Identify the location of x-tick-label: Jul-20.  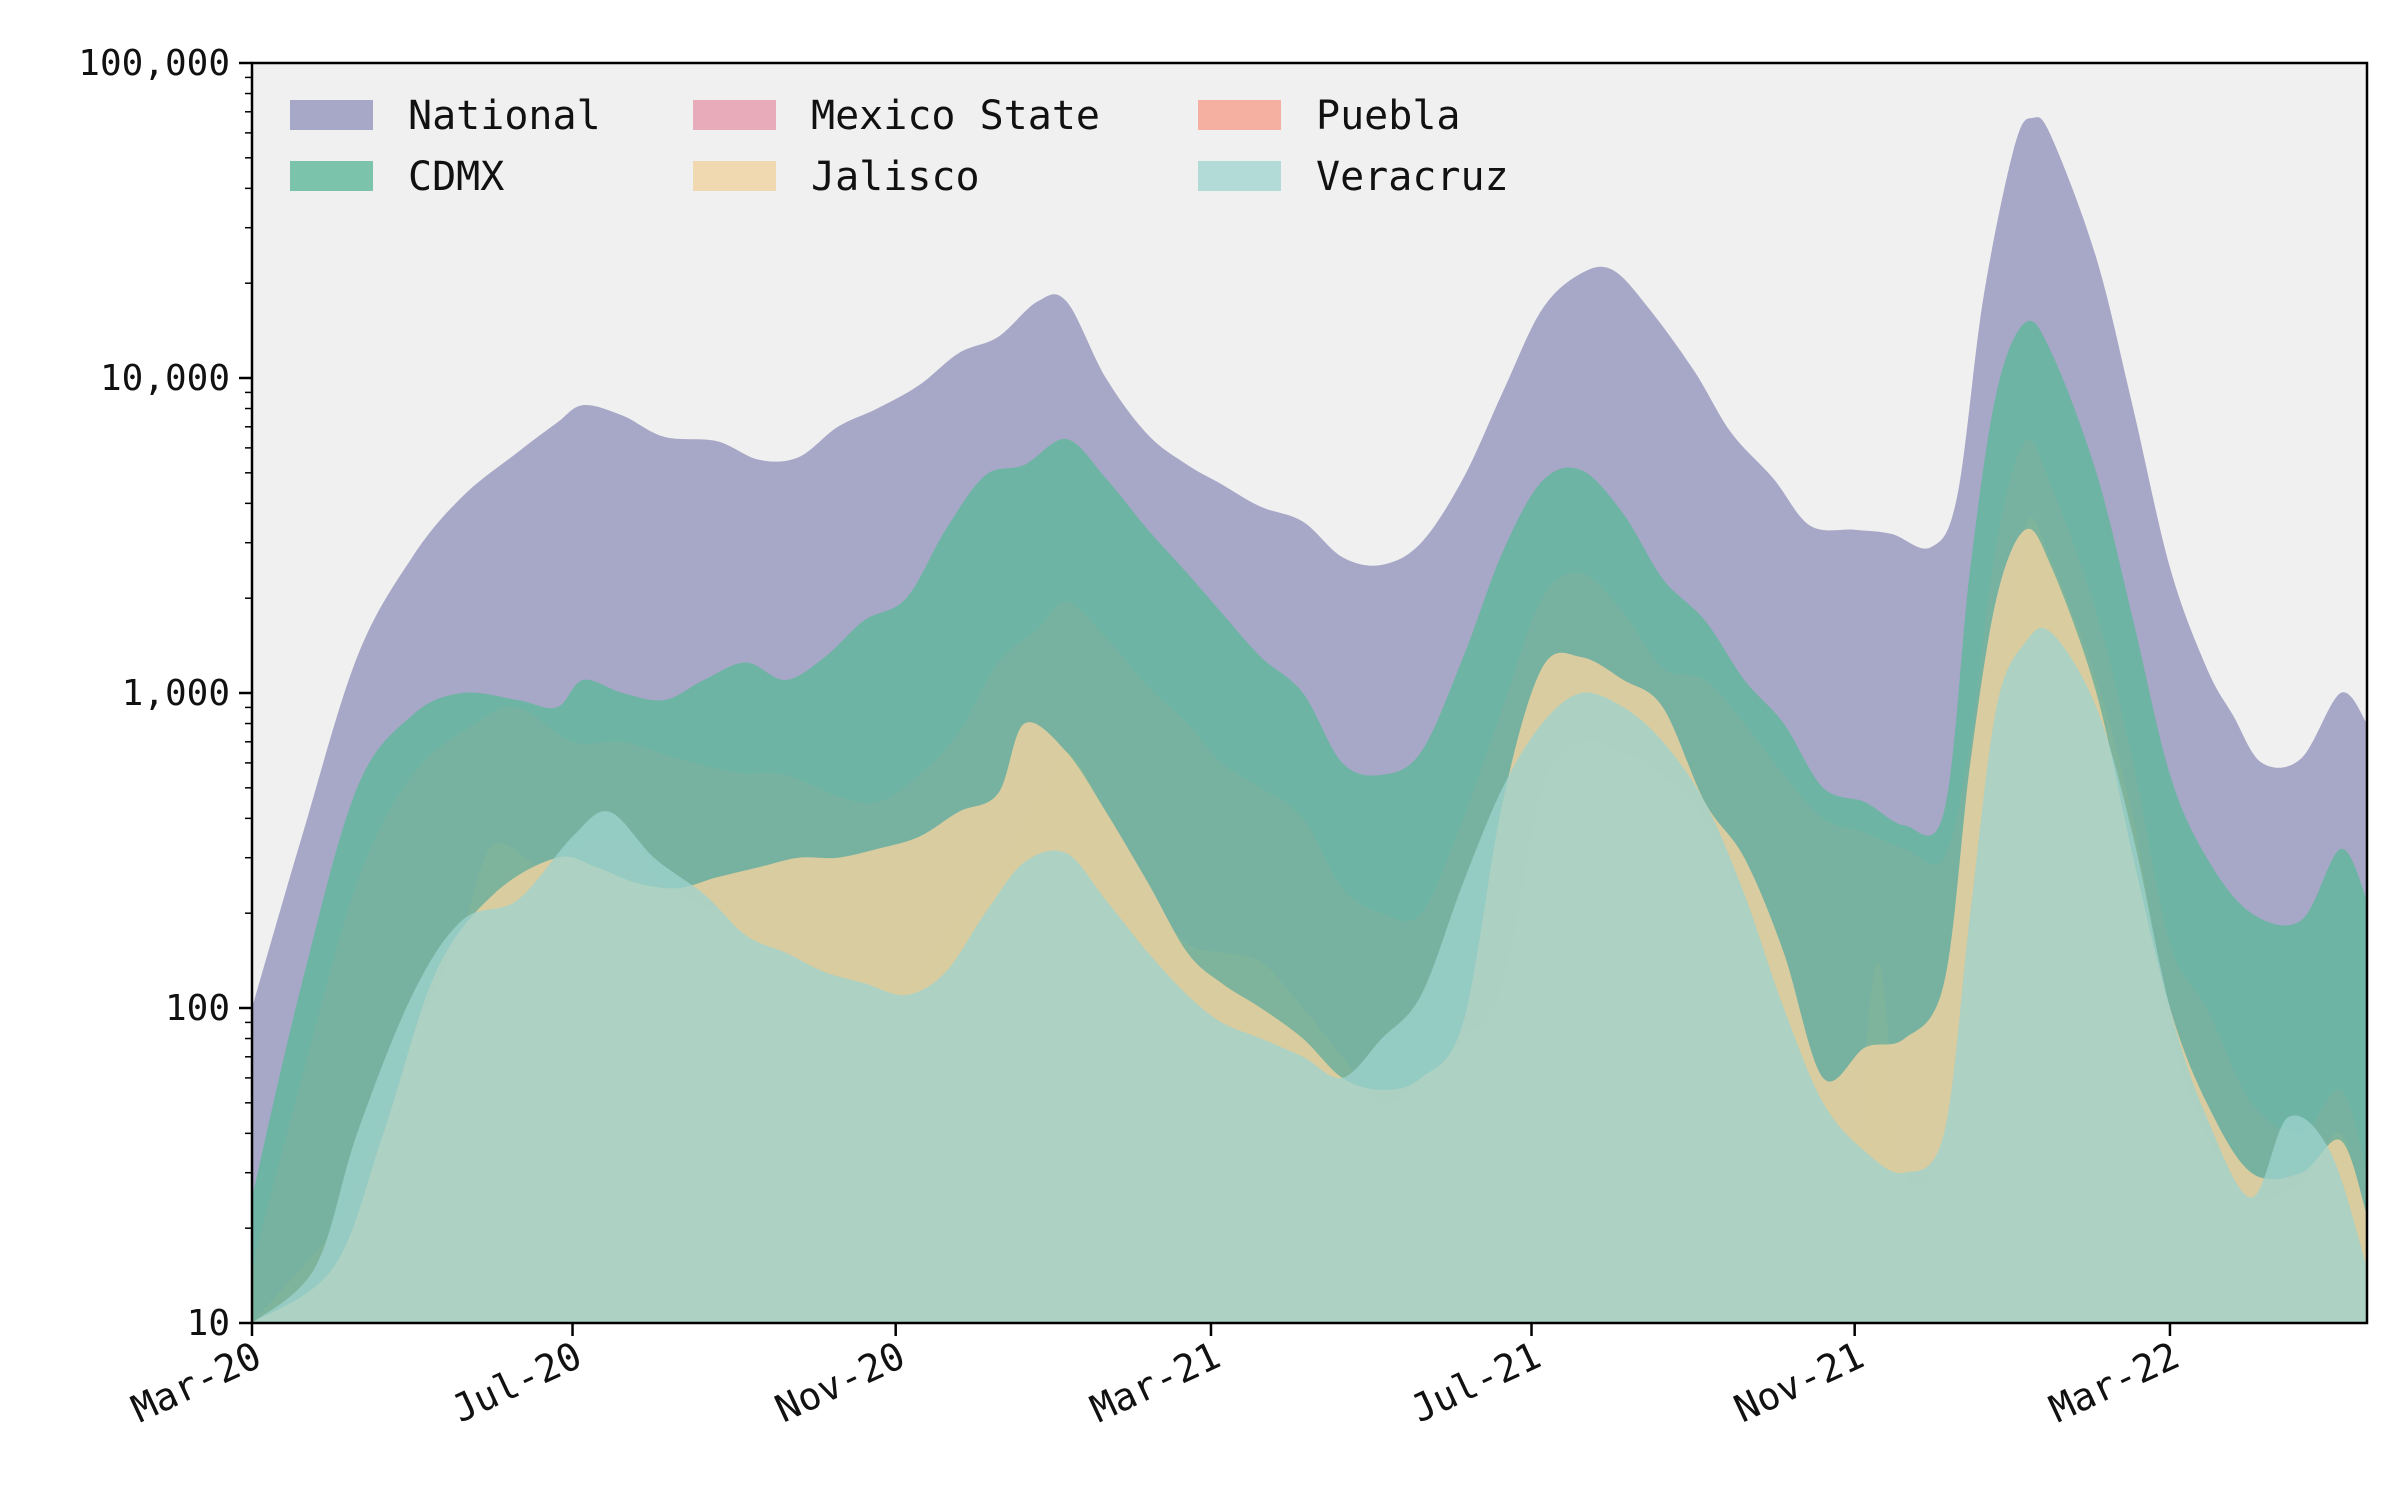
(516, 1382).